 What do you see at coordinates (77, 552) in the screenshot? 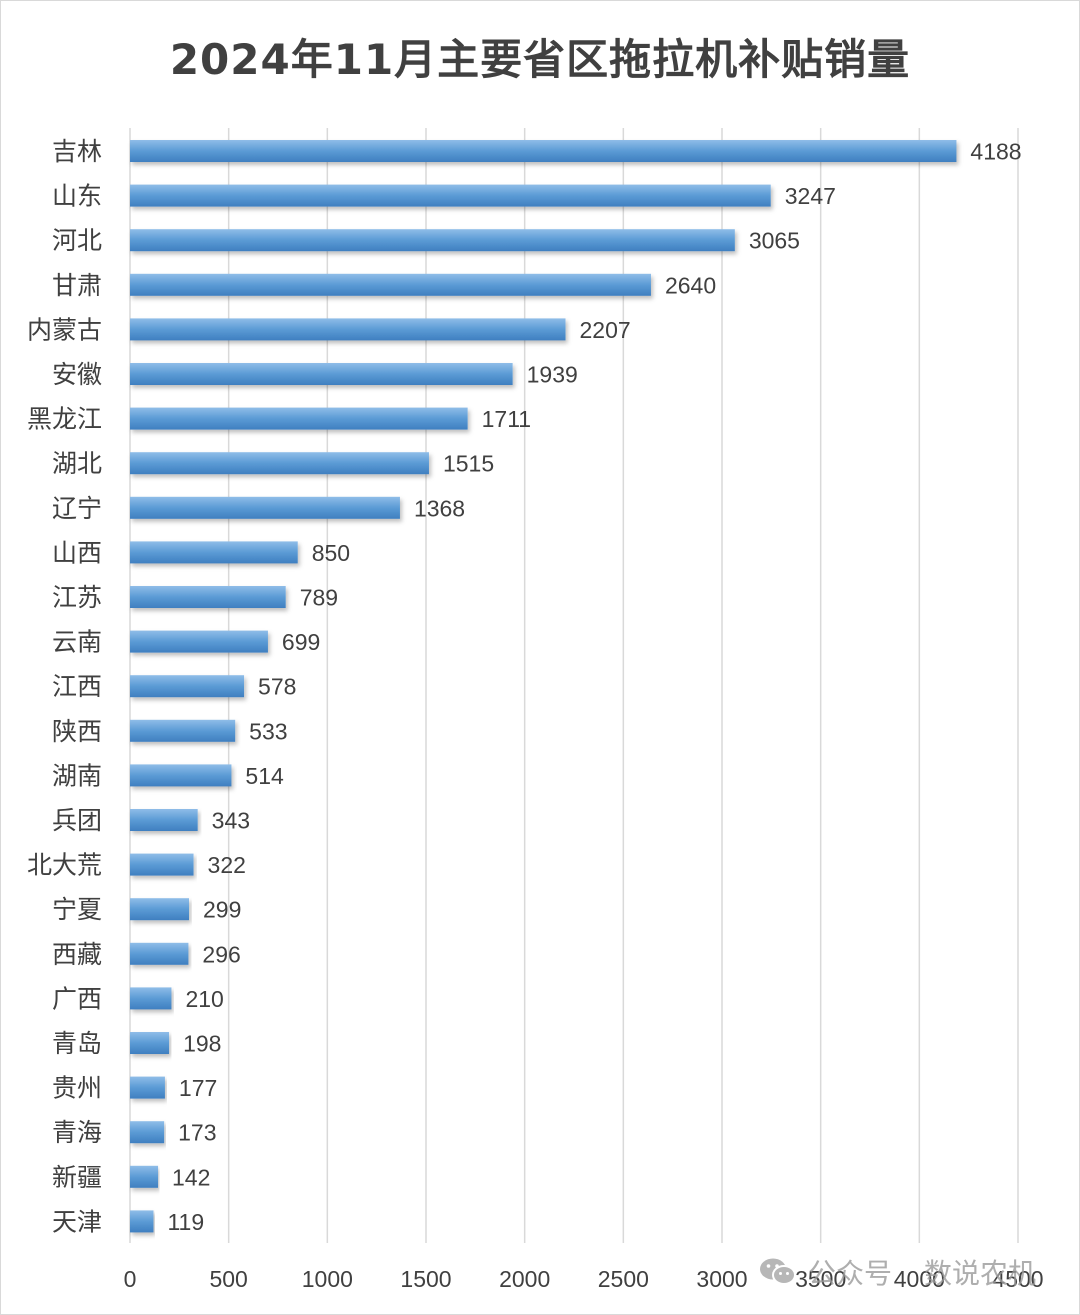
I see `category-label: 山西` at bounding box center [77, 552].